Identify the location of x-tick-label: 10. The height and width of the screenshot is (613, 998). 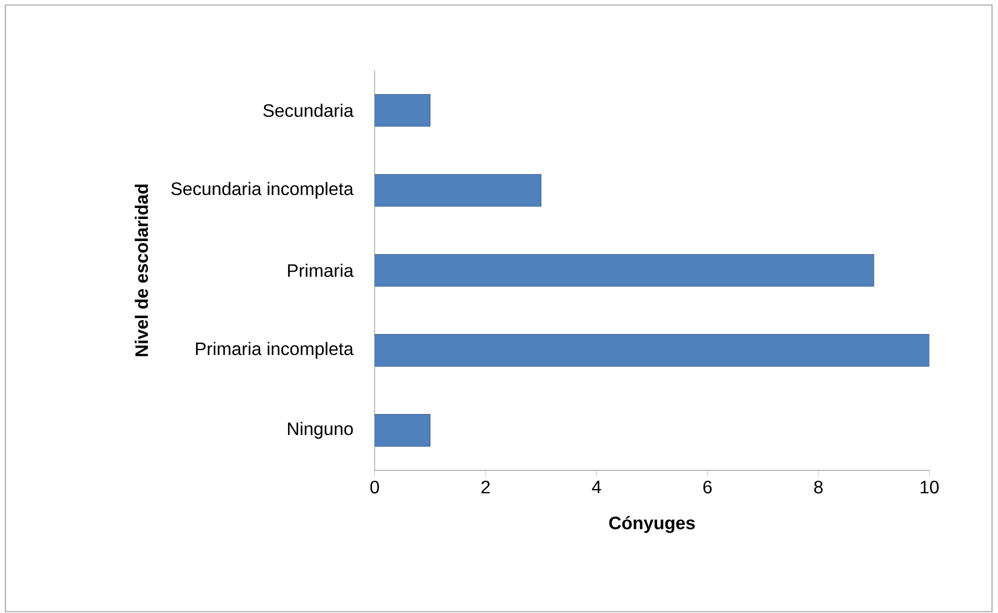
(929, 487).